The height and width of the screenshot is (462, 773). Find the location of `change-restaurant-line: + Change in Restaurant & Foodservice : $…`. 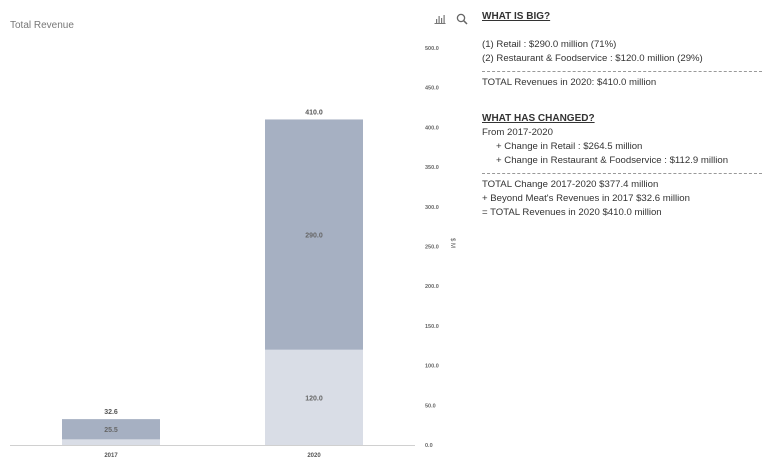

change-restaurant-line: + Change in Restaurant & Foodservice : $… is located at coordinates (612, 160).